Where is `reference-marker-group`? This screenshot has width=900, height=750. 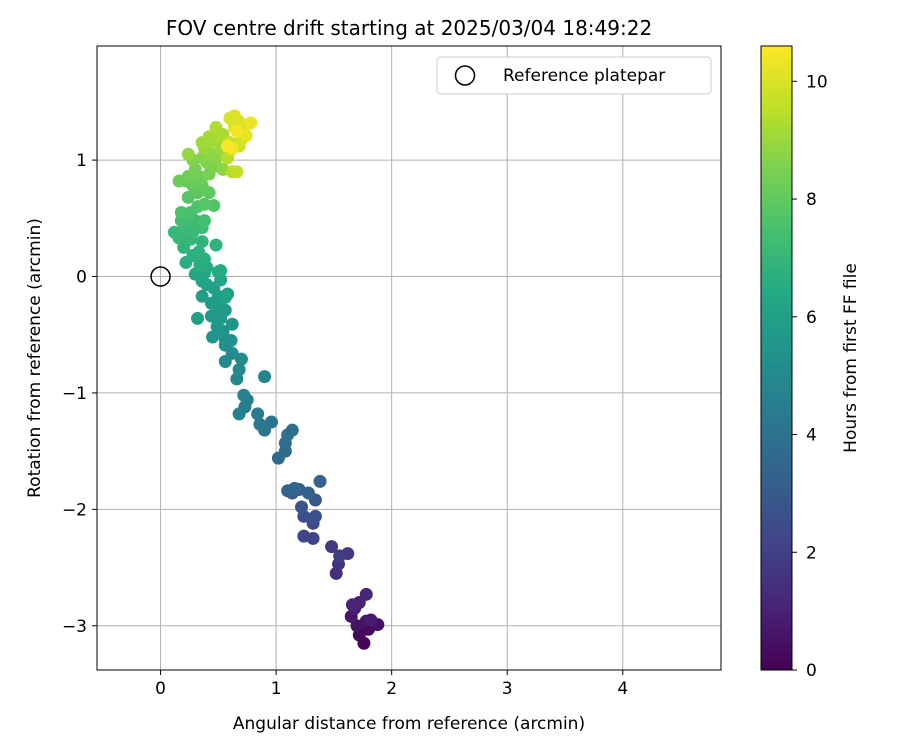
reference-marker-group is located at coordinates (160, 276).